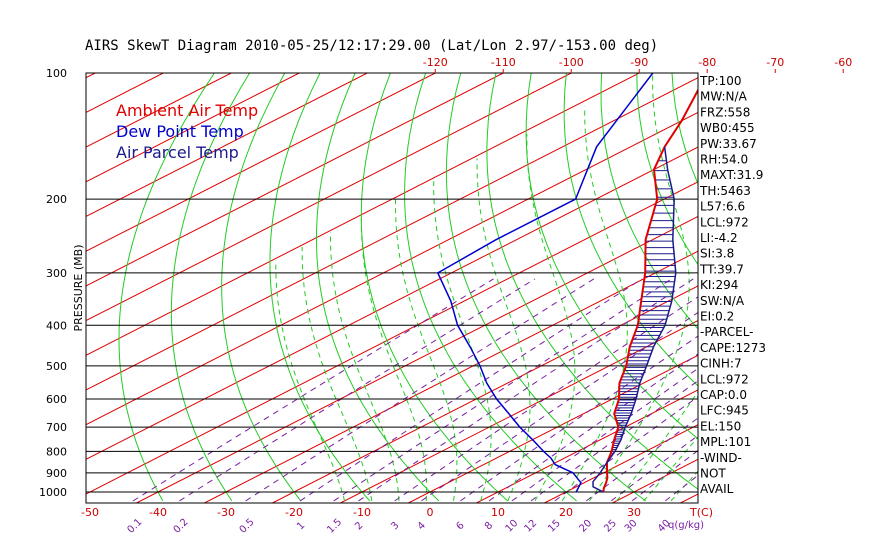 This screenshot has height=560, width=870. I want to click on top-temp-tick-label: -110, so click(503, 62).